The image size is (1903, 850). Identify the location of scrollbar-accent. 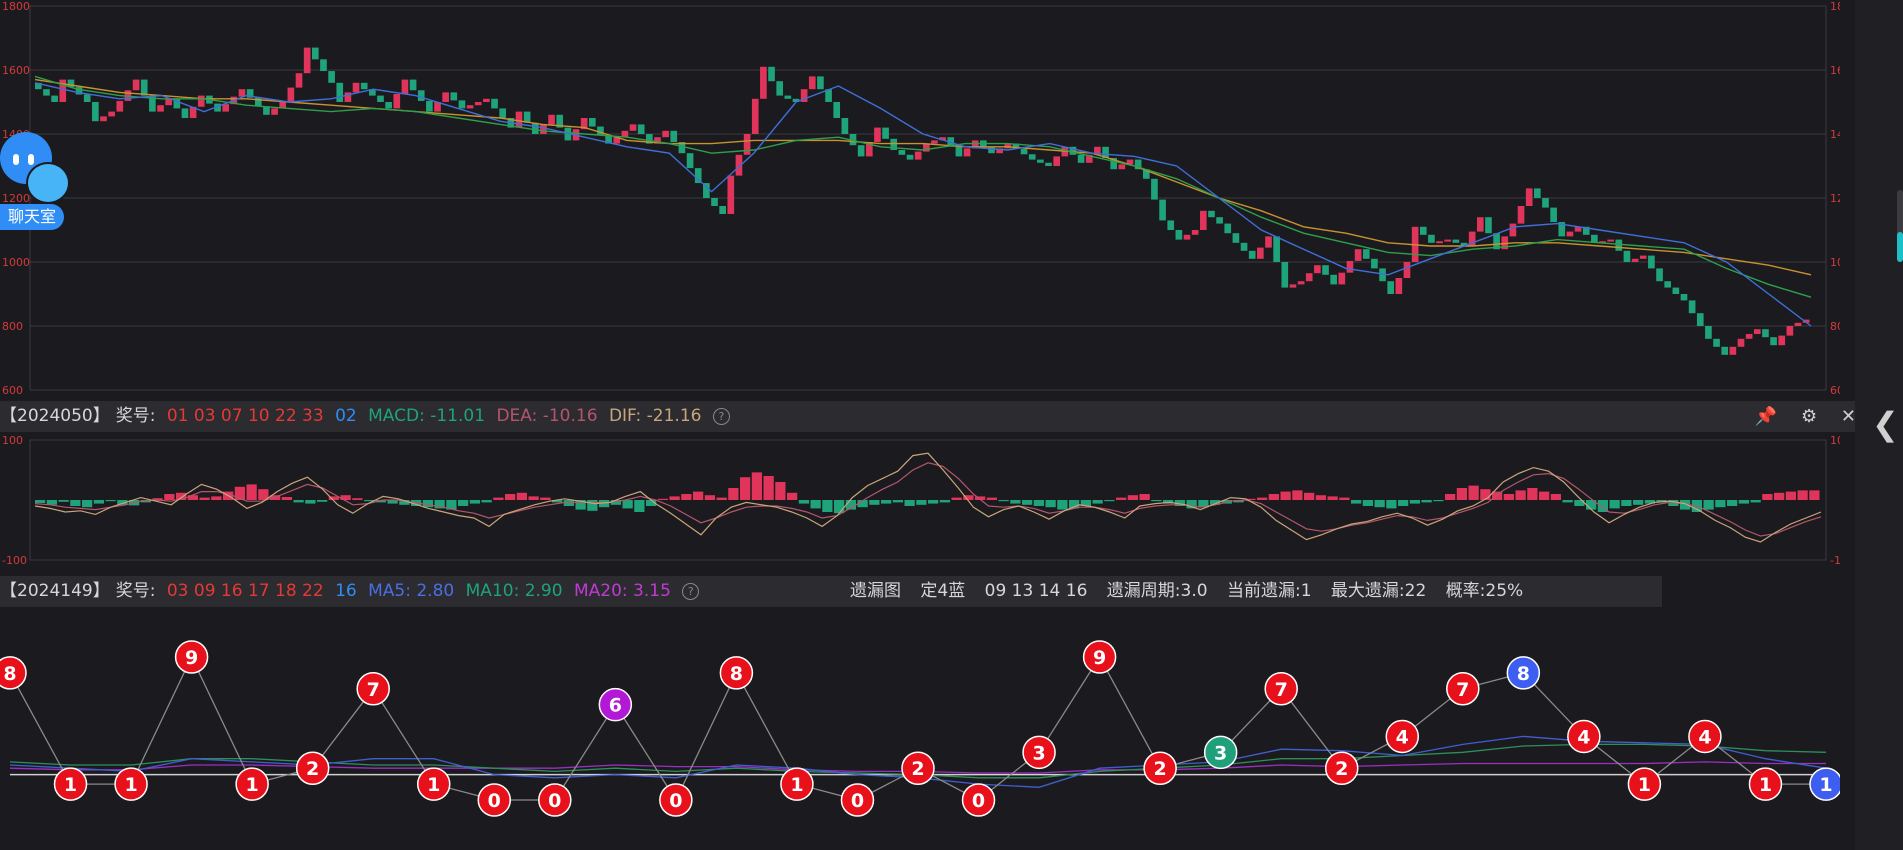
(1900, 247).